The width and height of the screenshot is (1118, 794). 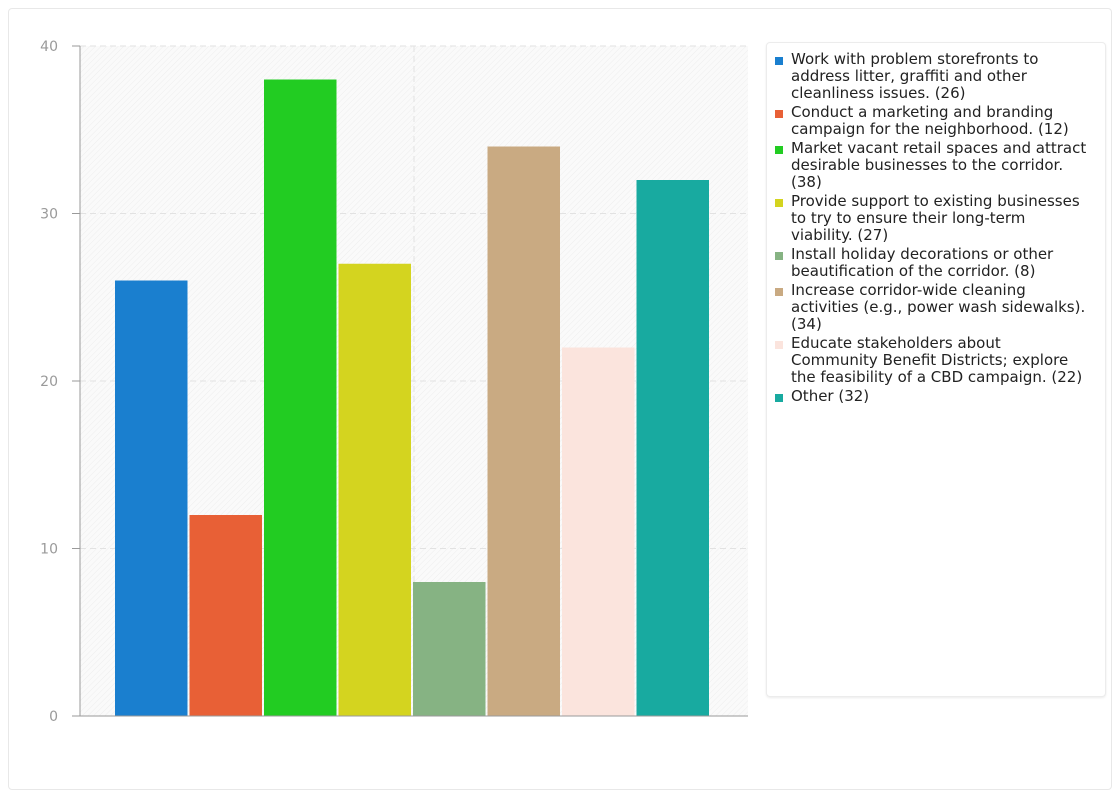 What do you see at coordinates (49, 215) in the screenshot?
I see `y-tick-label-3: 30` at bounding box center [49, 215].